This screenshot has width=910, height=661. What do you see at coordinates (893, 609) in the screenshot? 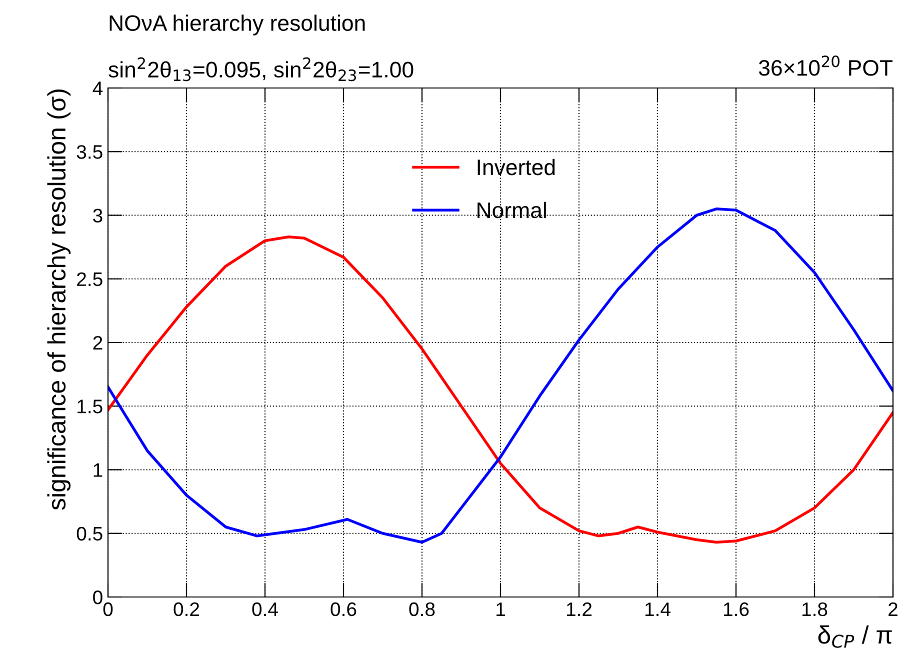
I see `x-tick-label: 2` at bounding box center [893, 609].